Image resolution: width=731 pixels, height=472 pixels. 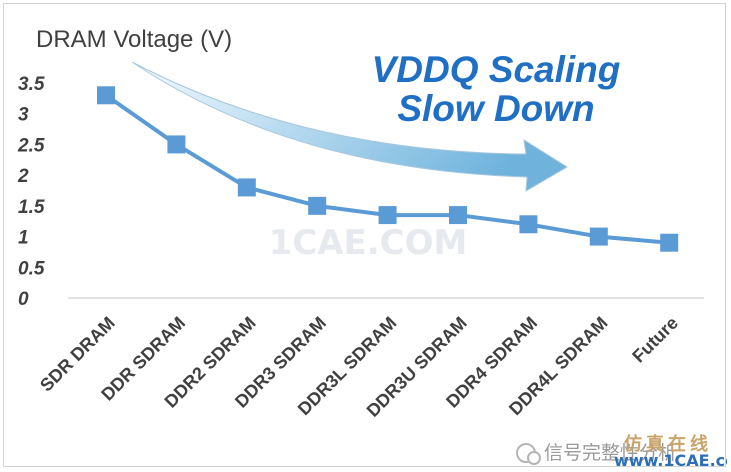 What do you see at coordinates (495, 108) in the screenshot?
I see `callout-line-2: Slow Down` at bounding box center [495, 108].